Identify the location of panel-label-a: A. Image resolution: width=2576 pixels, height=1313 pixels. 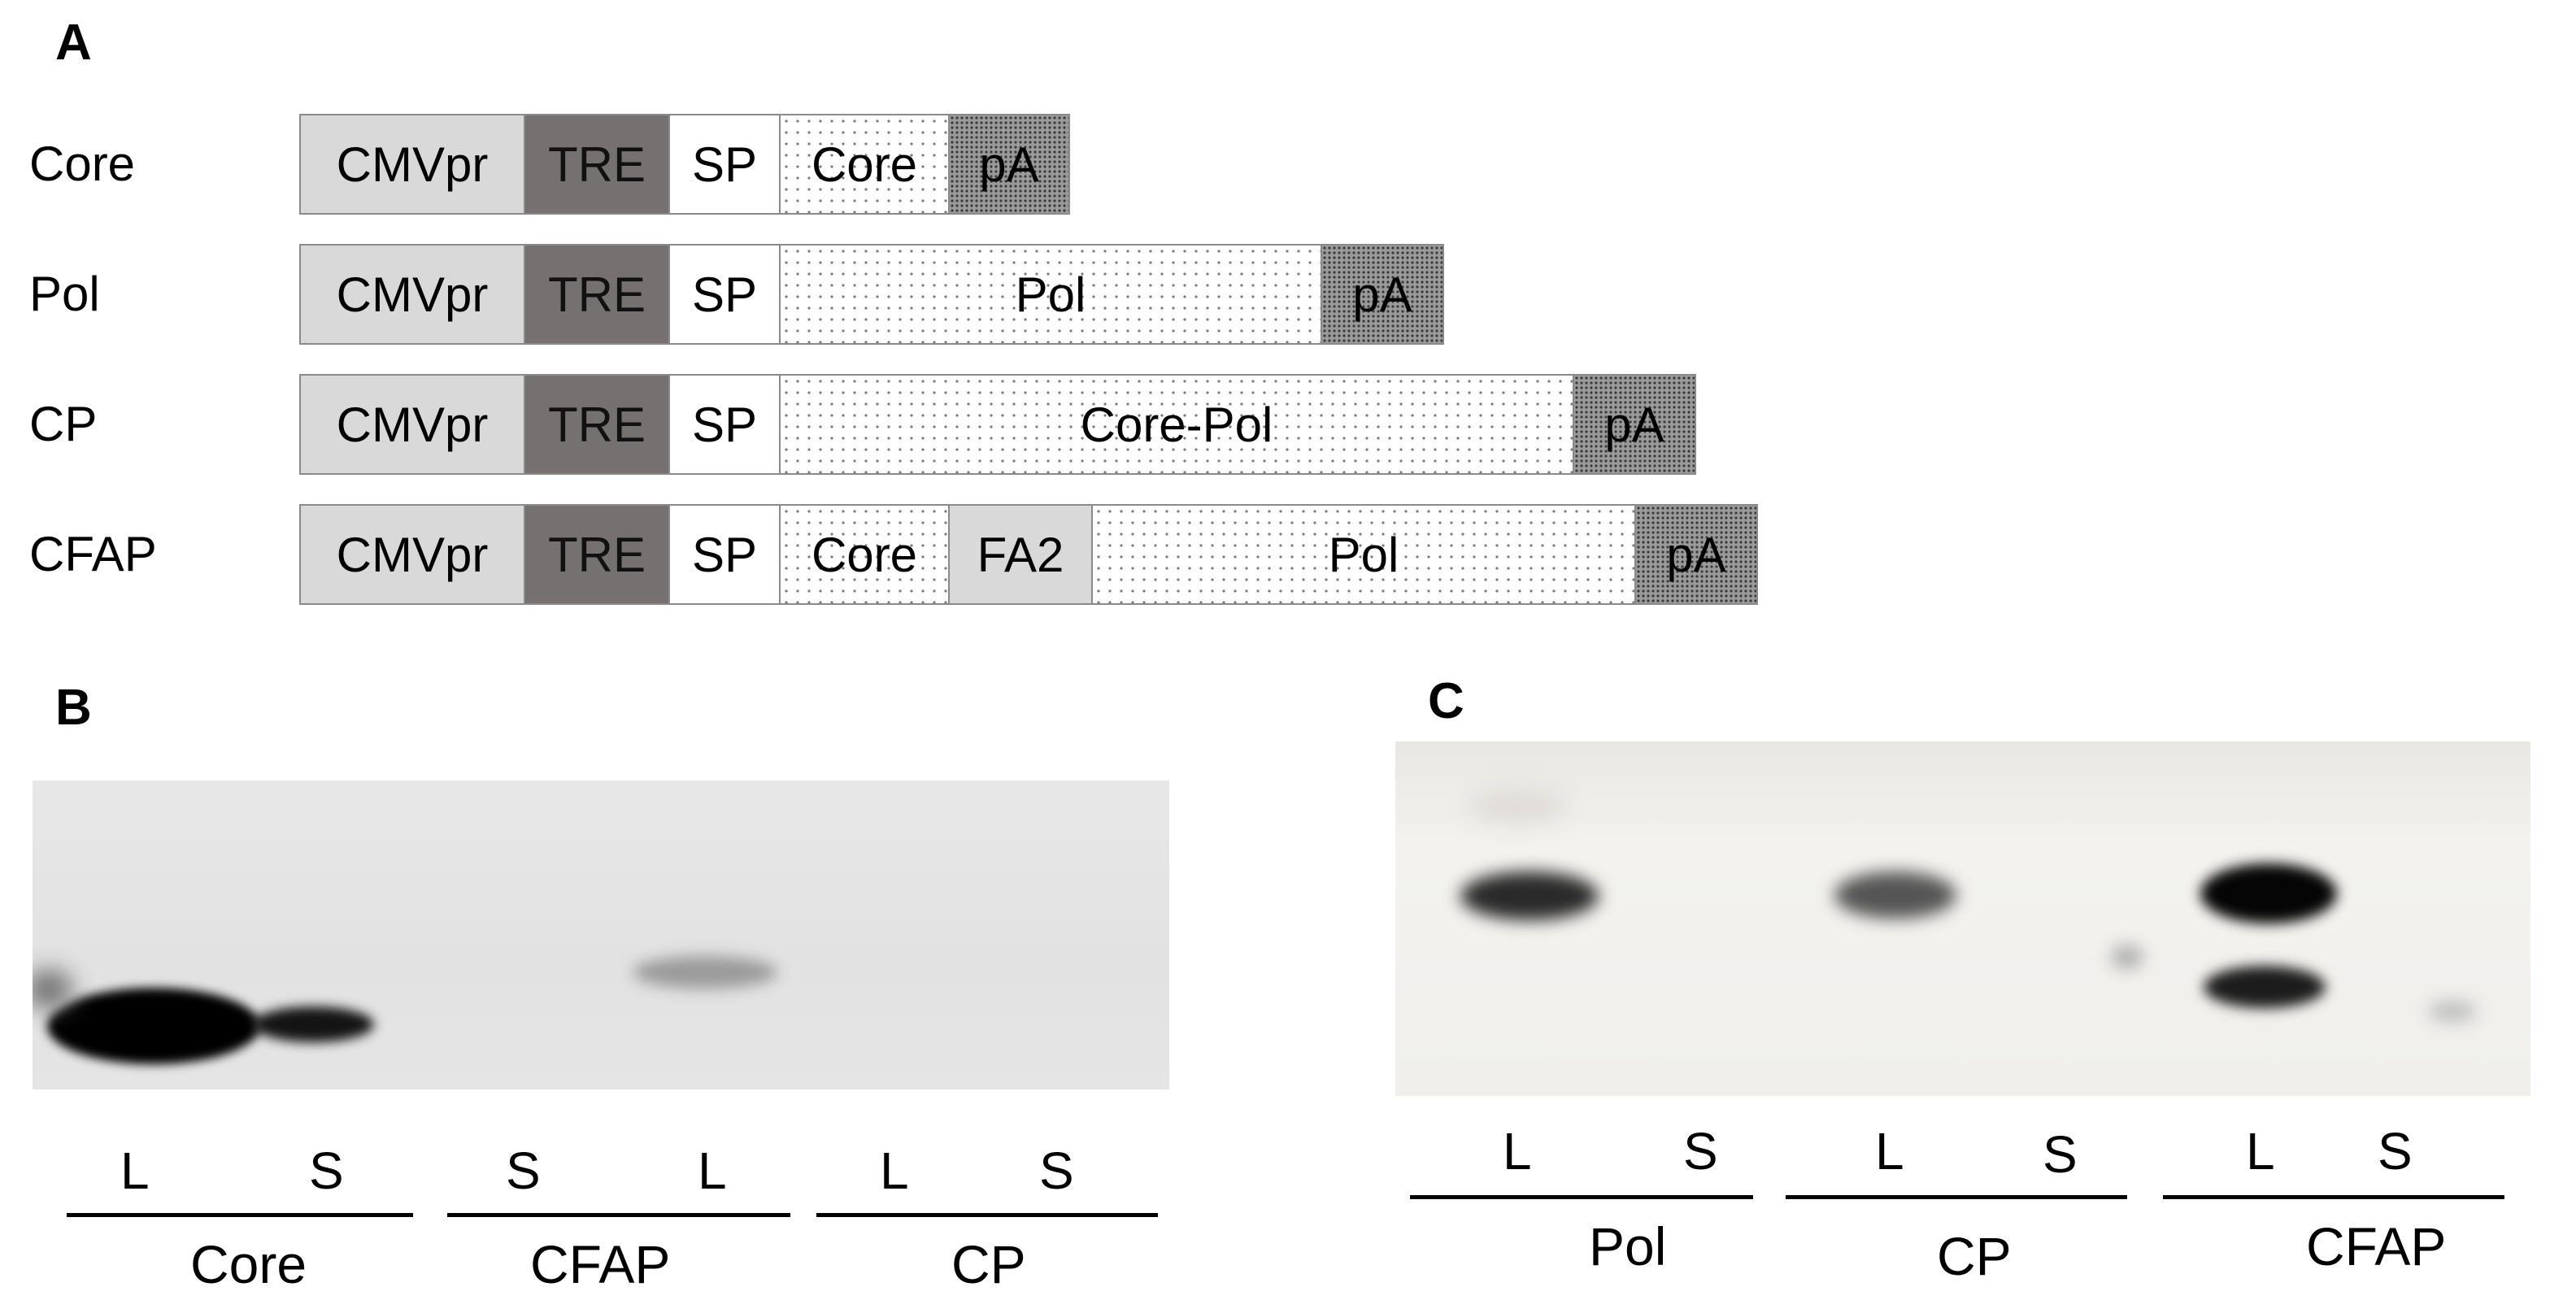
(73, 43).